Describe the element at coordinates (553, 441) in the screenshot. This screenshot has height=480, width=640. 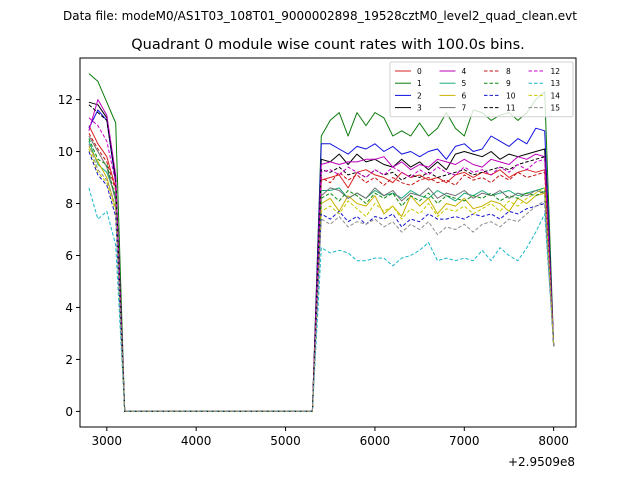
I see `x-tick-label: 8000` at that location.